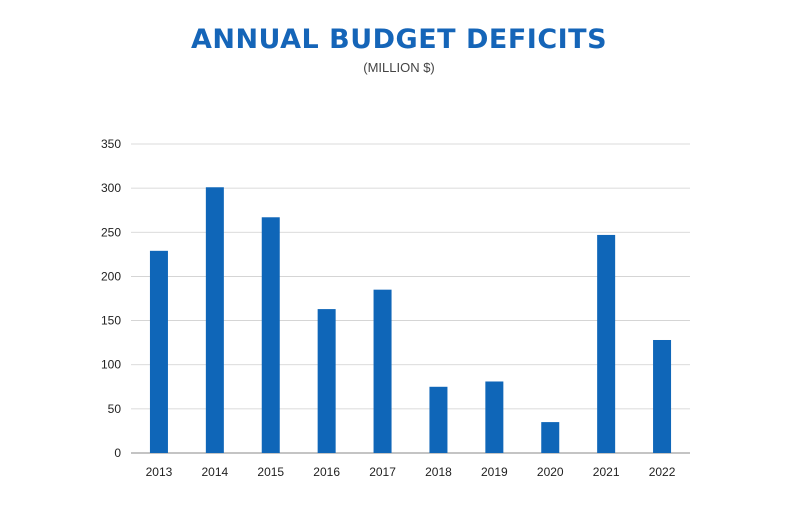 The height and width of the screenshot is (510, 798). What do you see at coordinates (117, 453) in the screenshot?
I see `y-tick-label: 0` at bounding box center [117, 453].